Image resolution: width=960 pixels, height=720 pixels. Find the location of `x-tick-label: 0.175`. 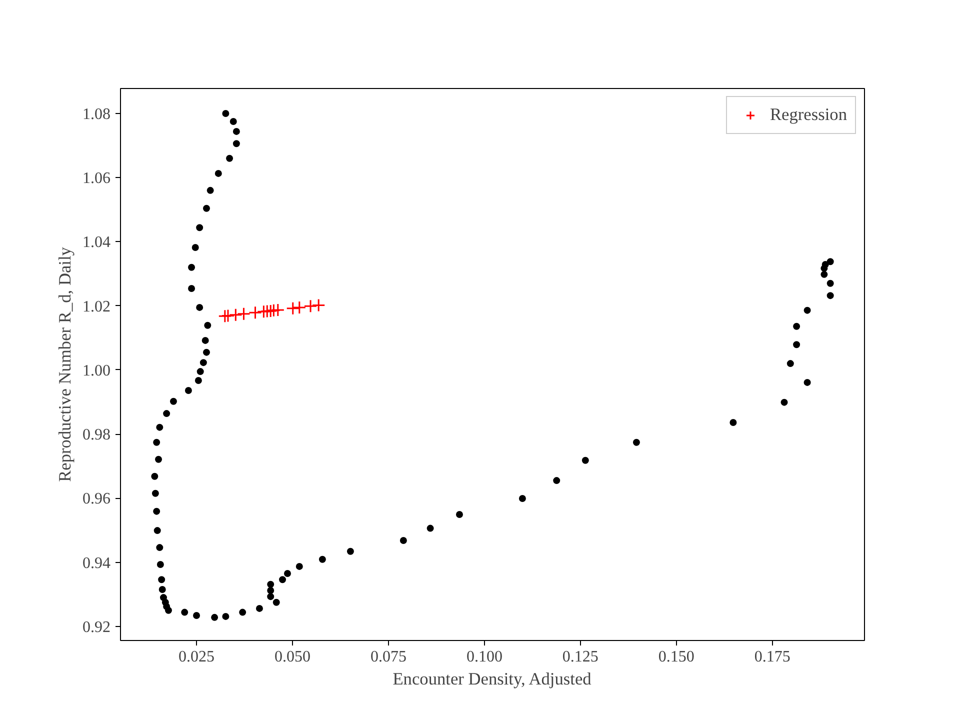

x-tick-label: 0.175 is located at coordinates (772, 657).